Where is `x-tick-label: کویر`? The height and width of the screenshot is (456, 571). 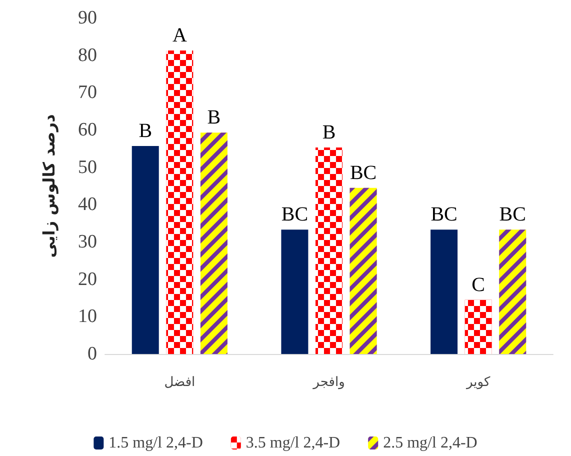
x-tick-label: کویر is located at coordinates (478, 382).